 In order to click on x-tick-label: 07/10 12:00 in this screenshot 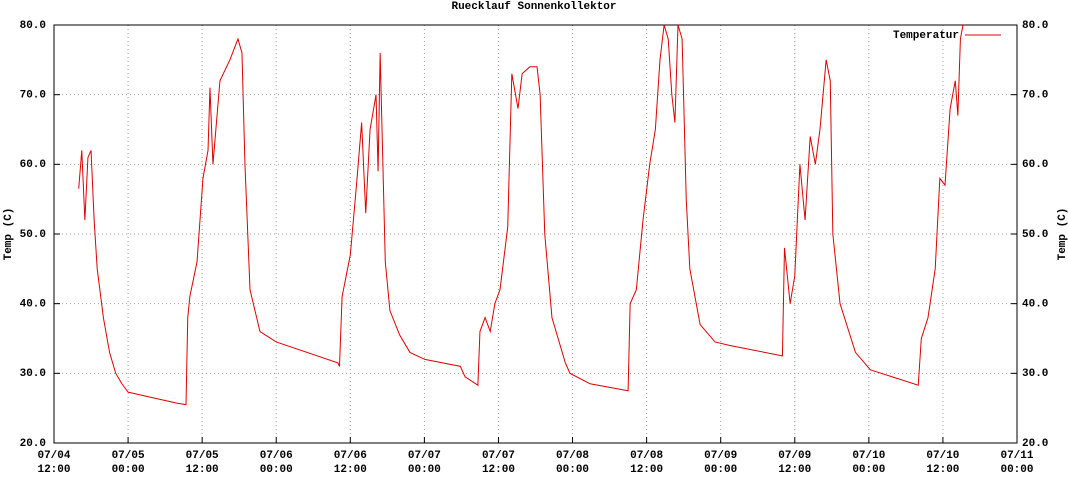, I will do `click(942, 462)`.